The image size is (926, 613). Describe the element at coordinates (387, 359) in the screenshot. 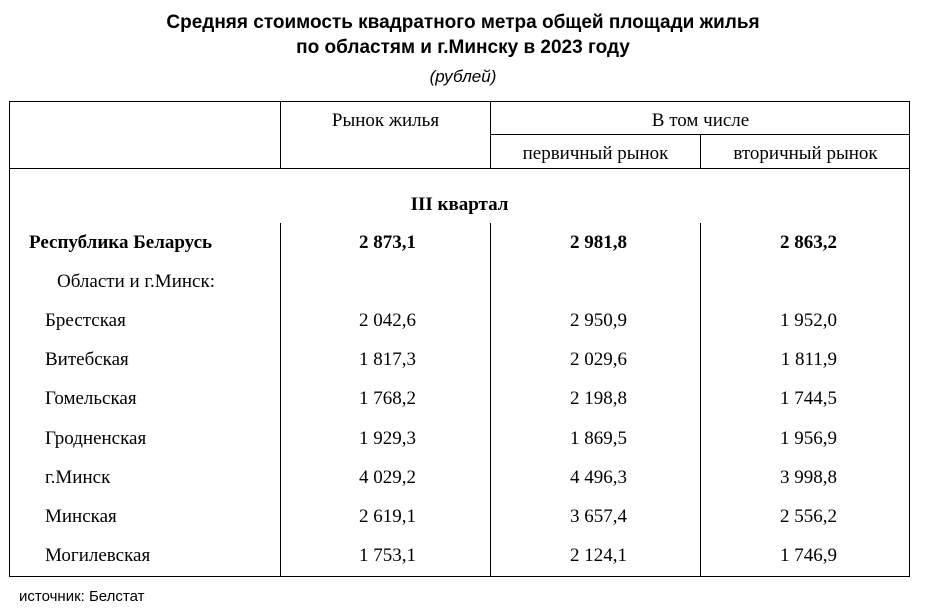

I see `row-market: 1 817,3` at that location.